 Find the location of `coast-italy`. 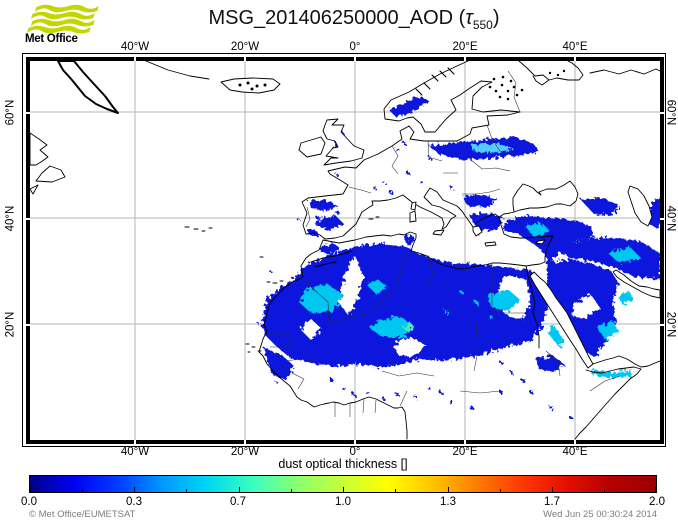

coast-italy is located at coordinates (429, 208).